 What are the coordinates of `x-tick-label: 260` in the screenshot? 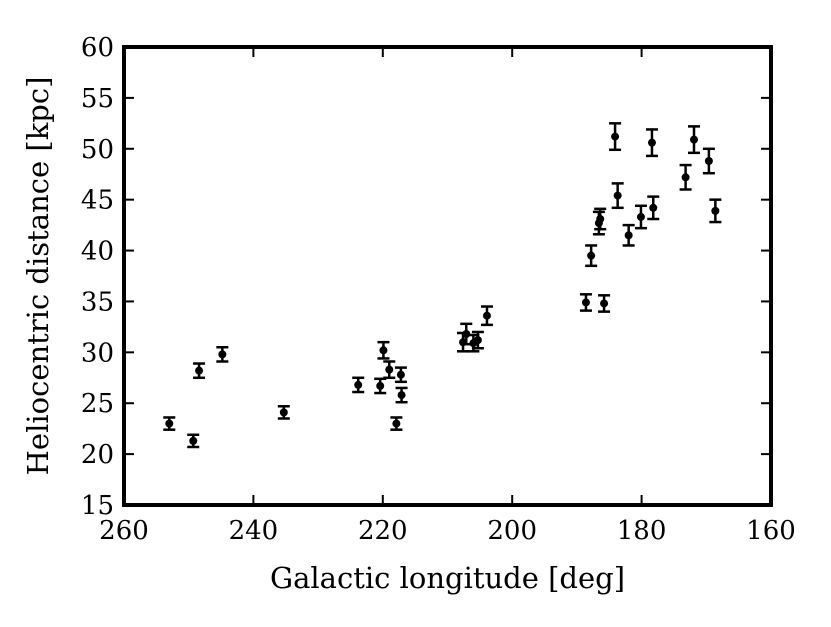 It's located at (124, 531).